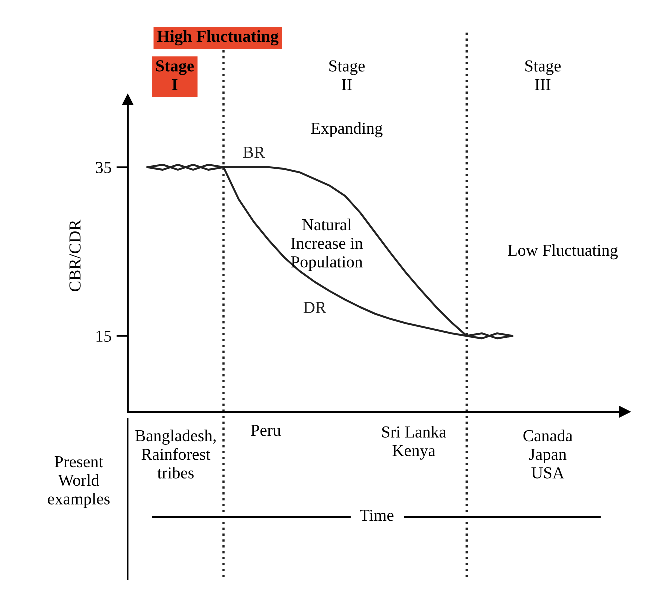  Describe the element at coordinates (176, 454) in the screenshot. I see `text: Bangladesh, Rainforest tribes` at that location.